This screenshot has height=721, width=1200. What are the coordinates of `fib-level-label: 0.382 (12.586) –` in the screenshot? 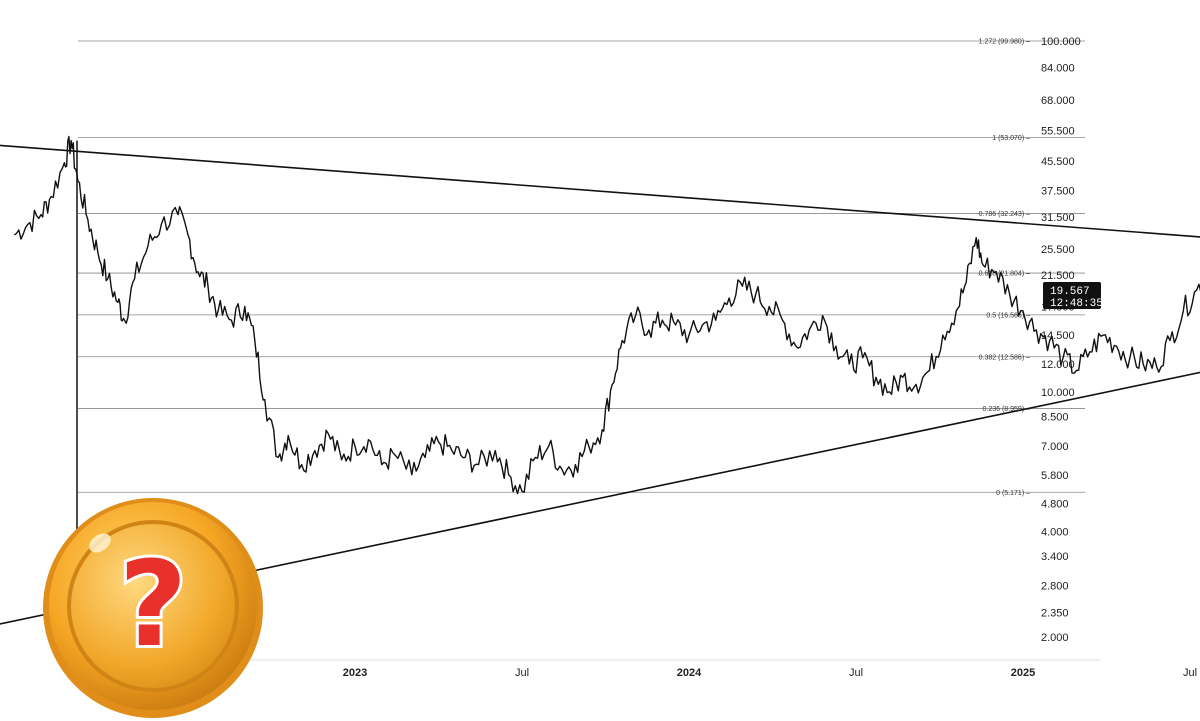 It's located at (1004, 357).